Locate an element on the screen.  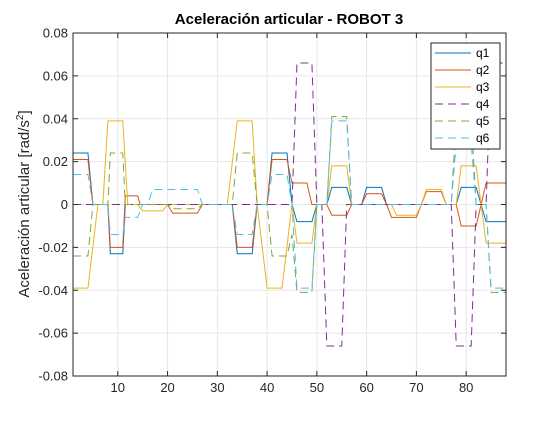
x-tick-label: 70 is located at coordinates (416, 387).